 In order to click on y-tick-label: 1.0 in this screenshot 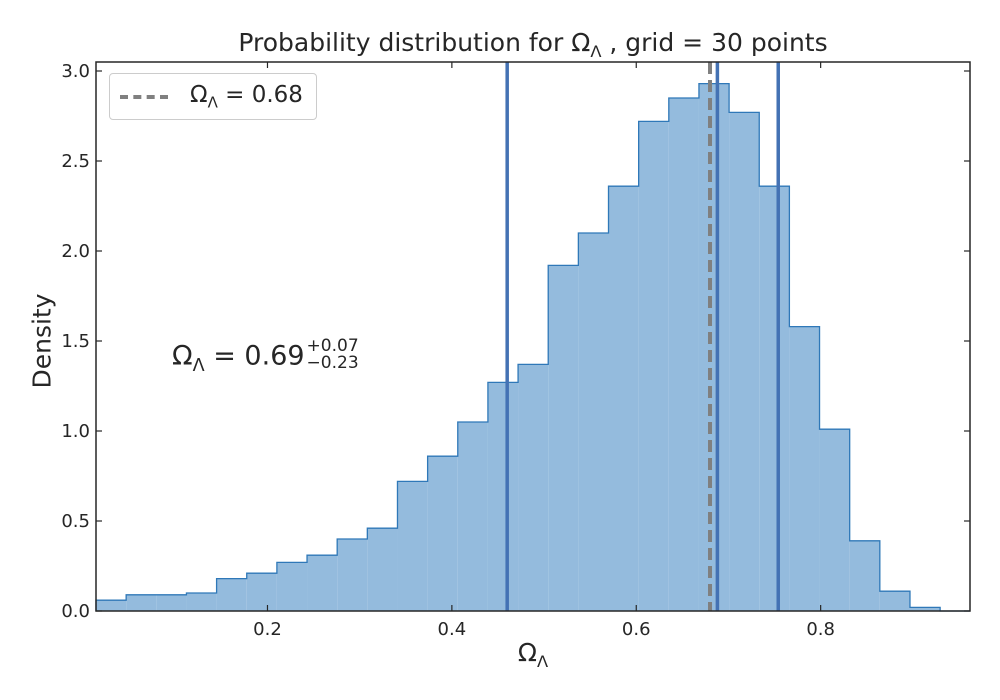, I will do `click(75, 431)`.